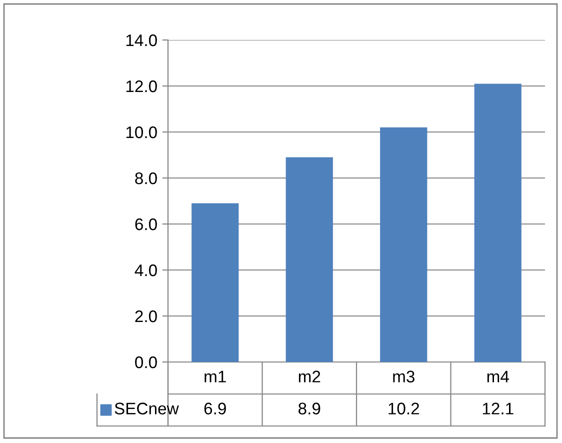 This screenshot has width=562, height=443. I want to click on x-tick-label: m1, so click(215, 376).